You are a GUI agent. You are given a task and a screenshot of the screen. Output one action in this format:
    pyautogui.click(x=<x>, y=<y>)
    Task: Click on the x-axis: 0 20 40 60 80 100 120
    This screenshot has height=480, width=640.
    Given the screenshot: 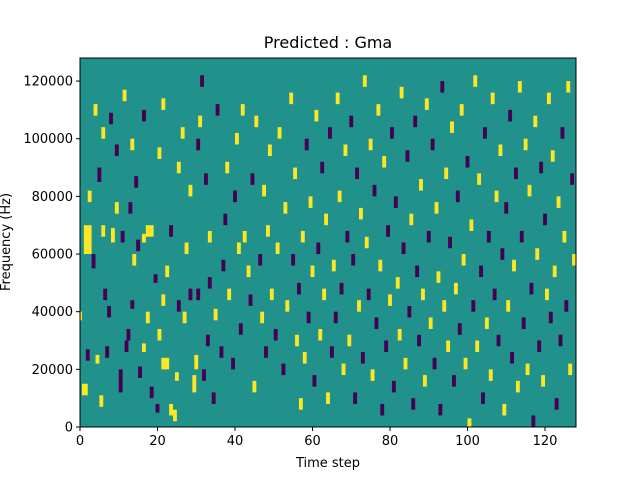 What is the action you would take?
    pyautogui.click(x=317, y=438)
    